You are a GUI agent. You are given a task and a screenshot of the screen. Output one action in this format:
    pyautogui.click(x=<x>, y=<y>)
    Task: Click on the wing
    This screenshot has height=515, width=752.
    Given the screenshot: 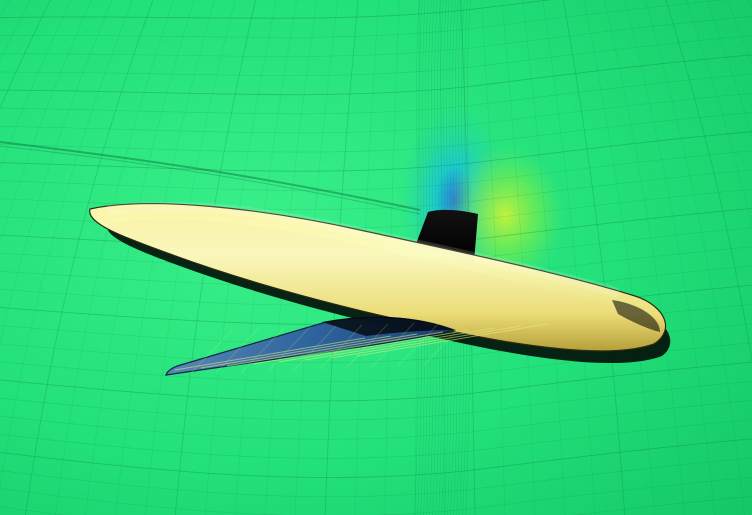 What is the action you would take?
    pyautogui.click(x=356, y=346)
    